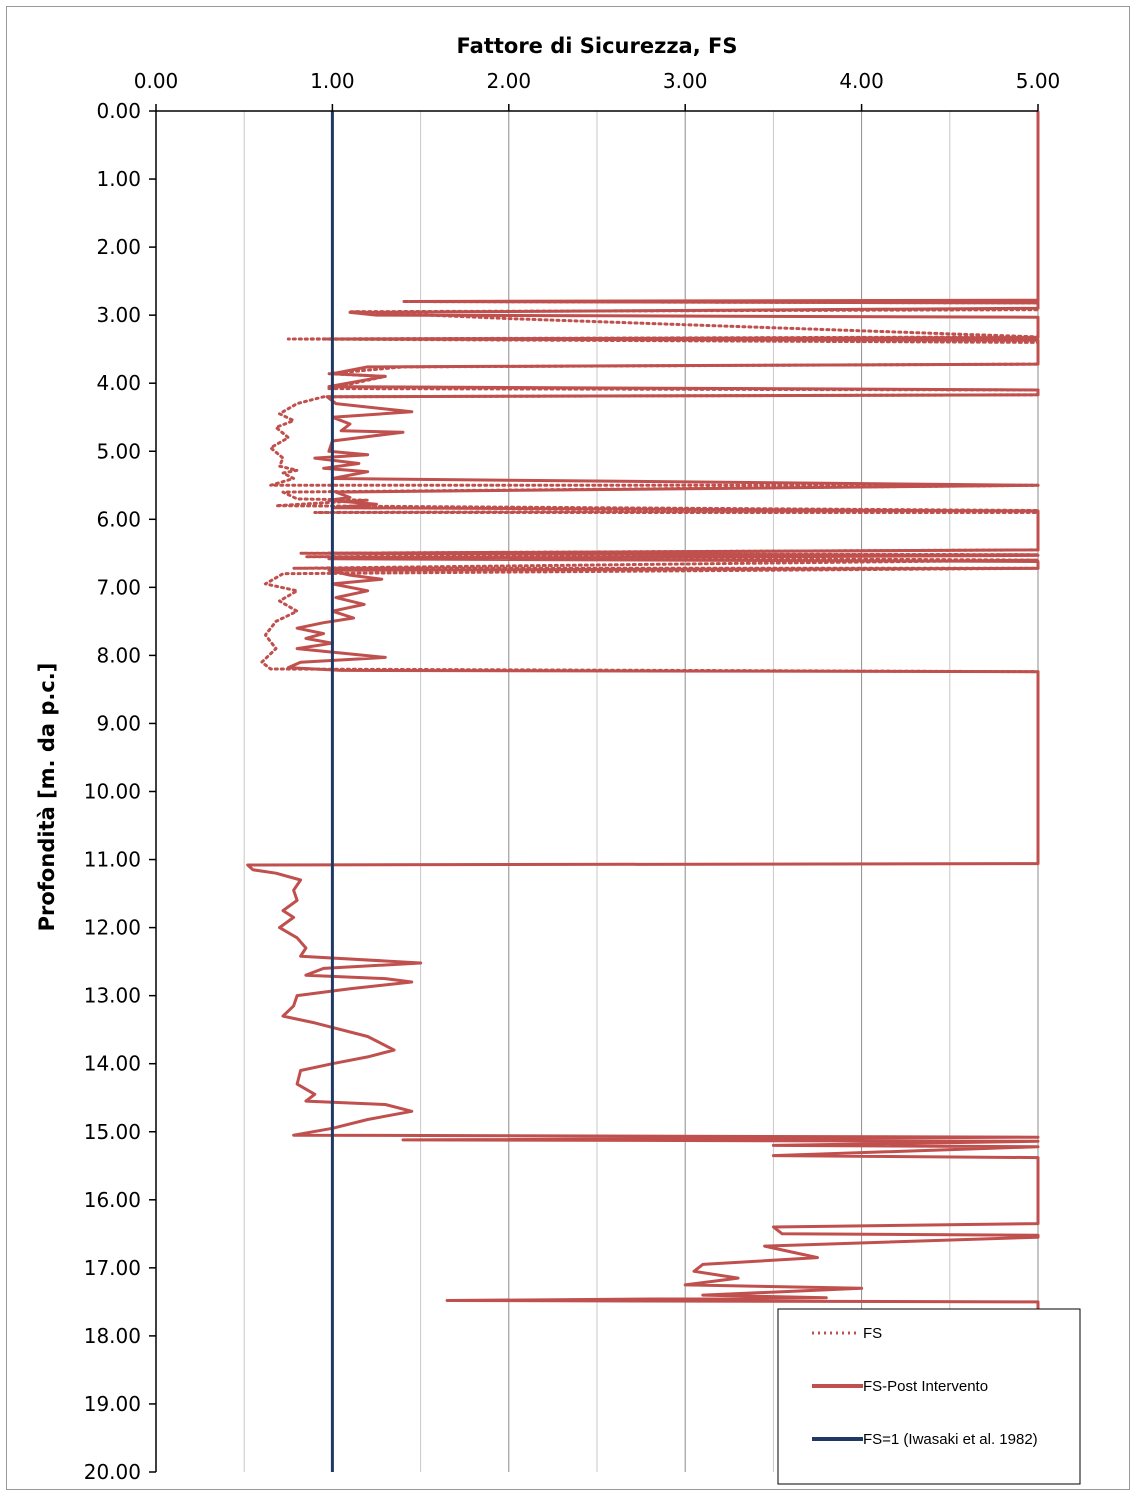  I want to click on y-tick-label: 8.00, so click(118, 655).